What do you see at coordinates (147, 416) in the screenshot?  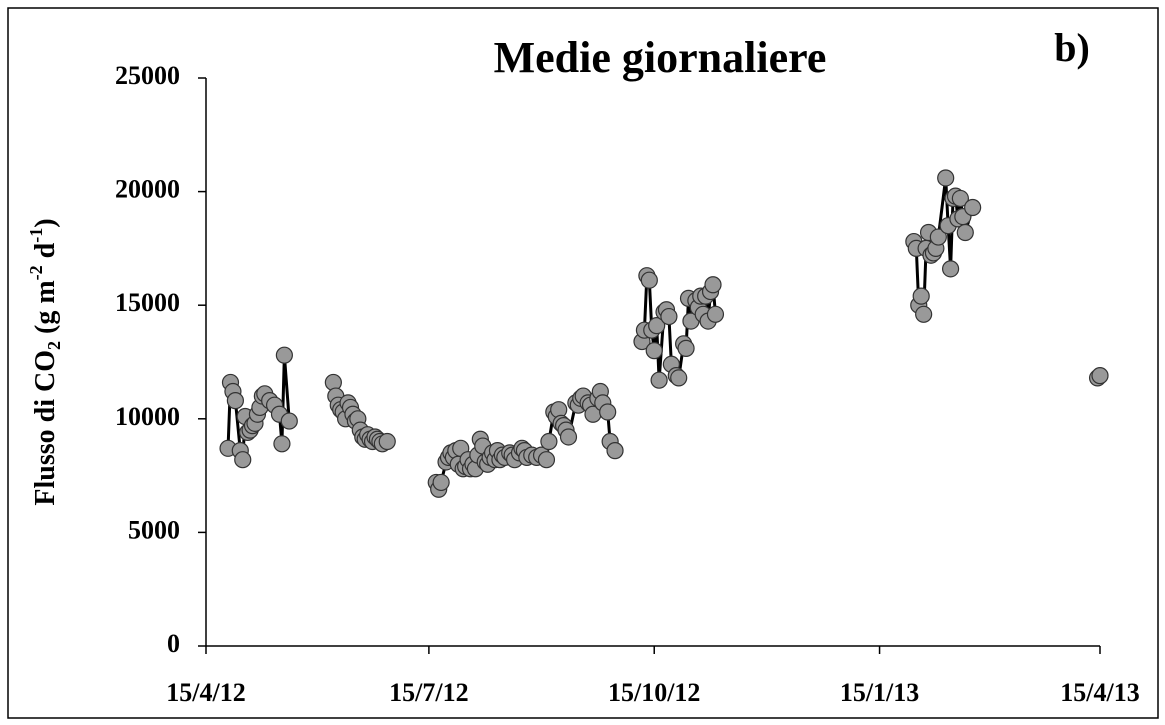 I see `y-tick-label: 10000` at bounding box center [147, 416].